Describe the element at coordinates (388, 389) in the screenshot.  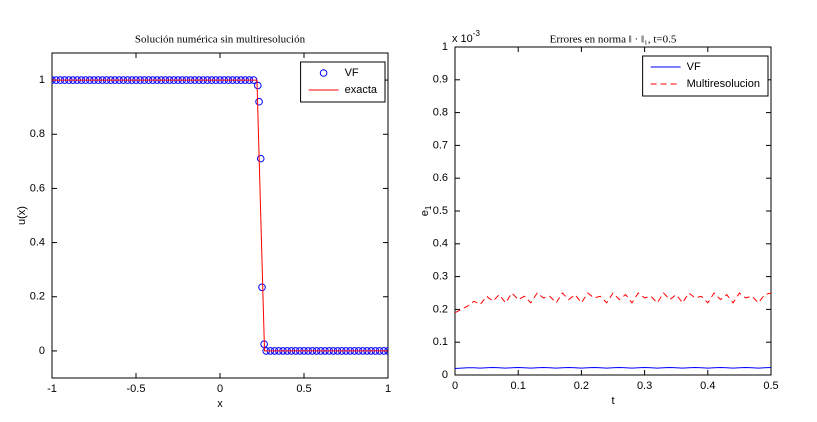
I see `x-tick-label: 1` at that location.